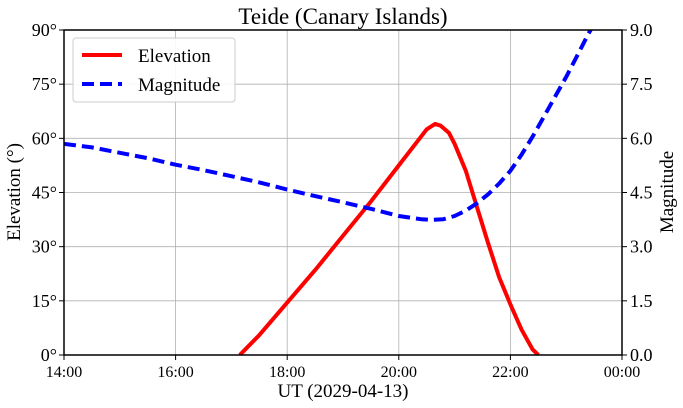 The width and height of the screenshot is (683, 408). I want to click on y-axis-left: 0° 15° 30° 45° 60° 75° 90°, so click(48, 192).